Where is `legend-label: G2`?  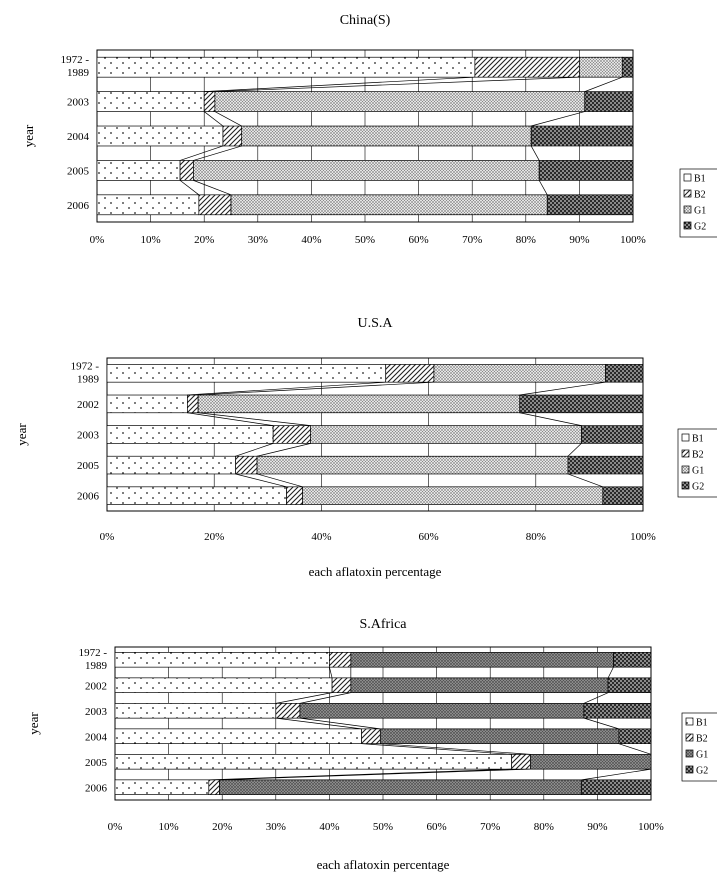 legend-label: G2 is located at coordinates (702, 771).